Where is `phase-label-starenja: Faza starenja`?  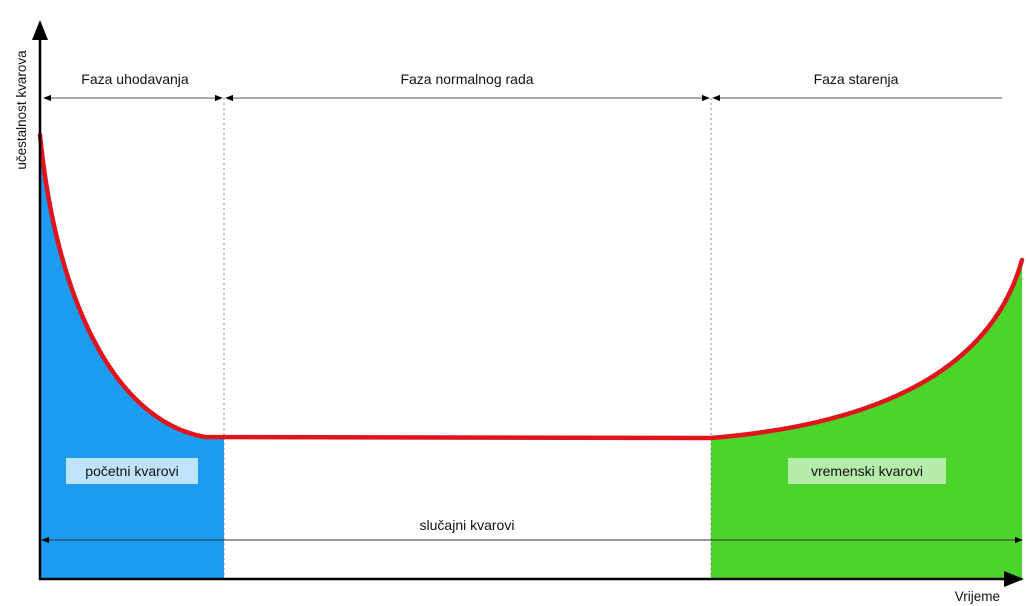 phase-label-starenja: Faza starenja is located at coordinates (856, 79).